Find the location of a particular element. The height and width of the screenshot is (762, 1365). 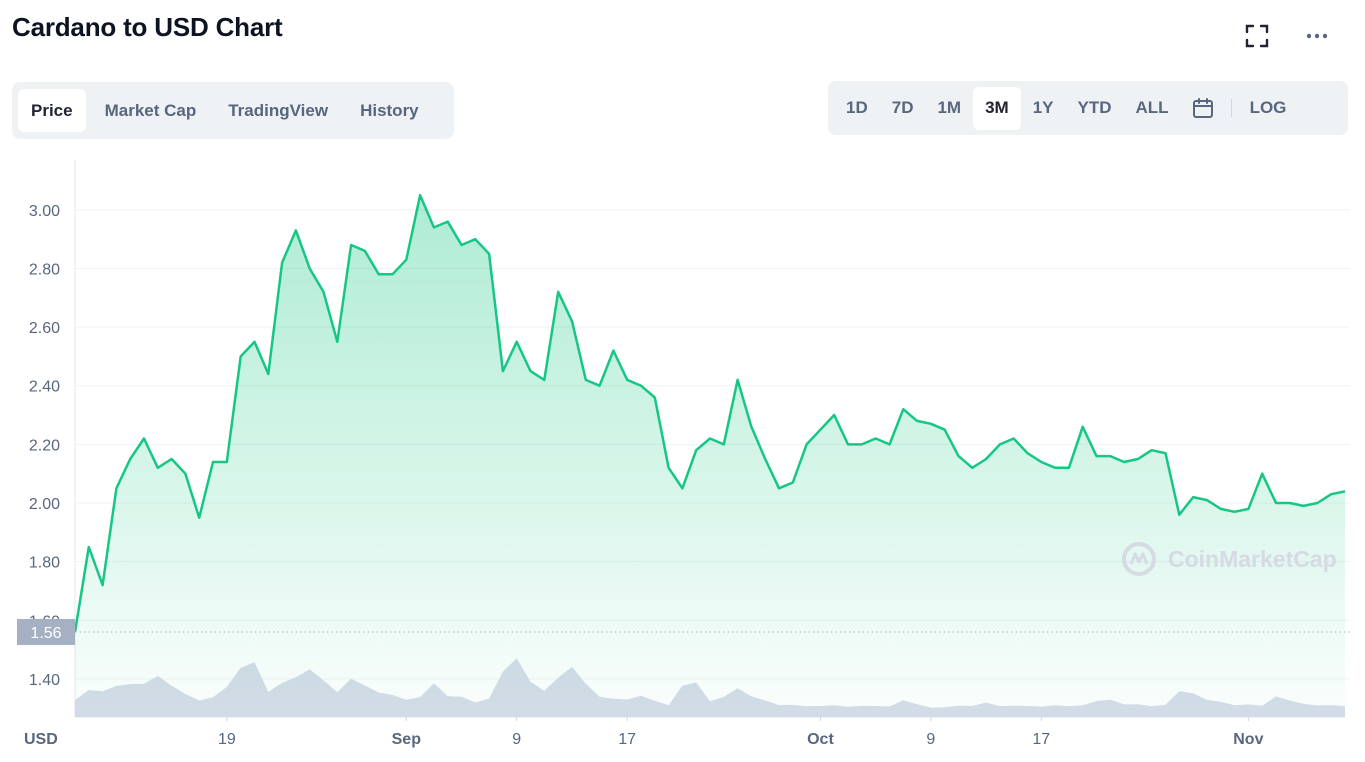

page-title: Cardano to USD Chart is located at coordinates (147, 27).